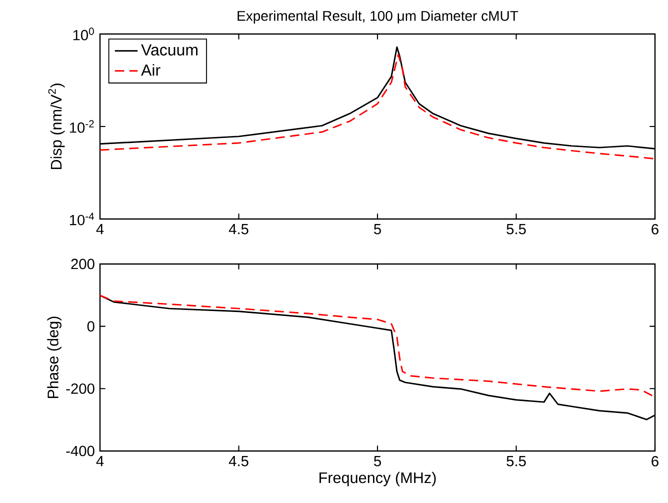 This screenshot has width=668, height=503. I want to click on y-tick-label: 200, so click(82, 264).